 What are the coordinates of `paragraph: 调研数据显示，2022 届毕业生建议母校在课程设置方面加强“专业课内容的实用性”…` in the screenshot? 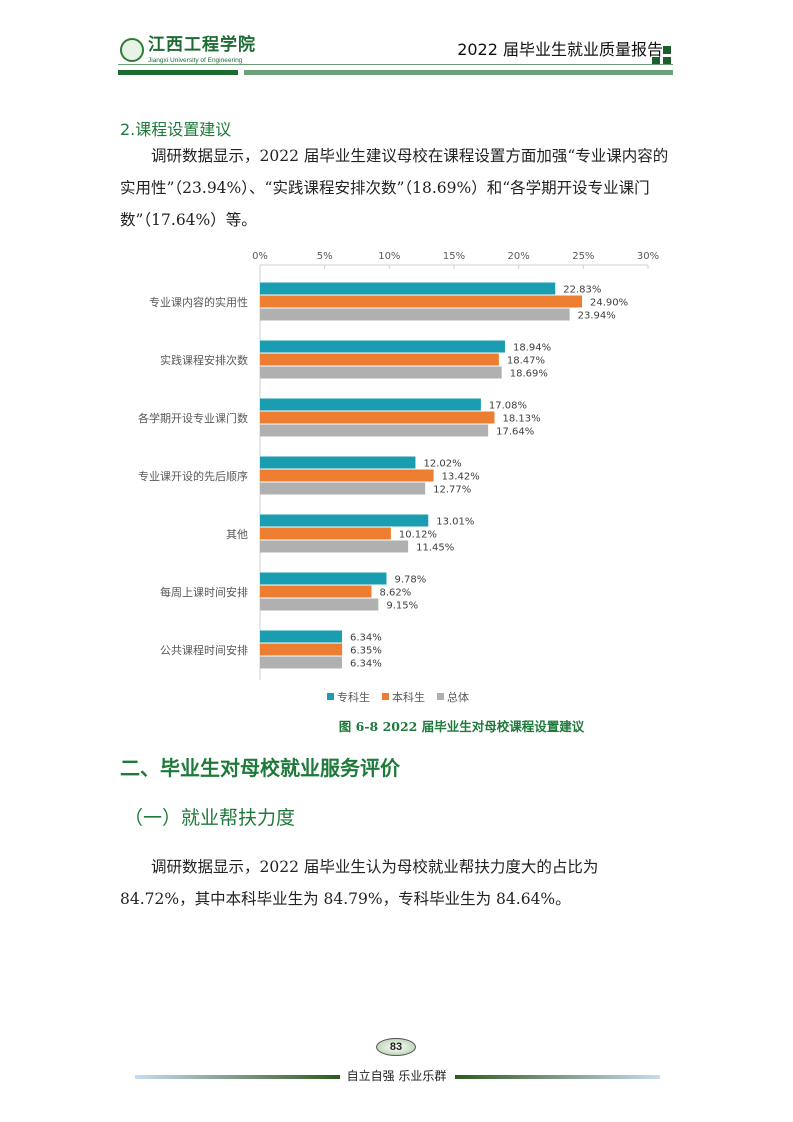 It's located at (394, 188).